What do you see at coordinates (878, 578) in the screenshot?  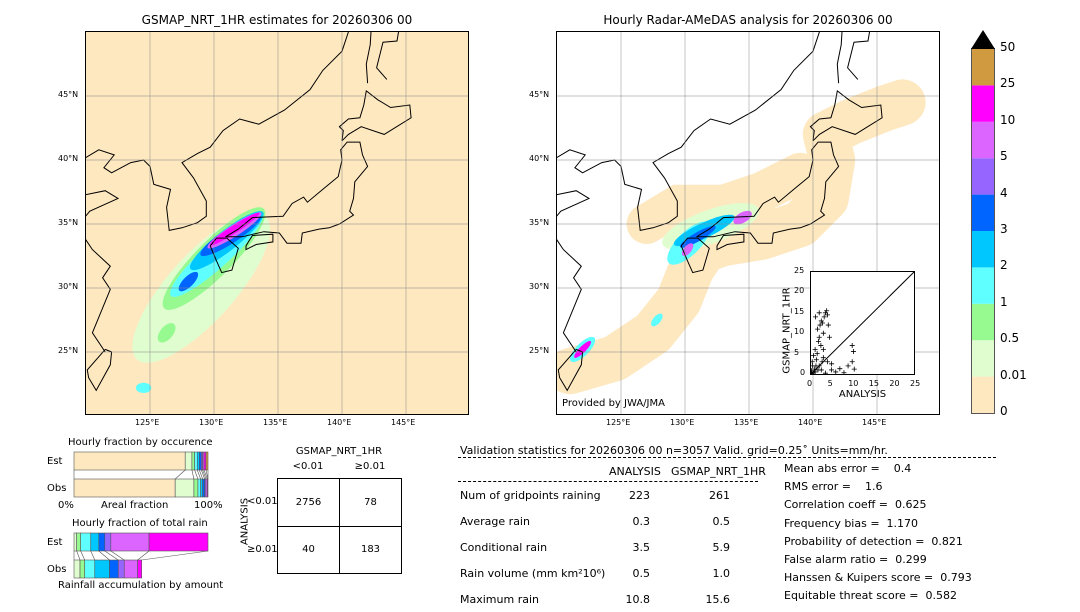 I see `score-line: Hanssen & Kuipers score = 0.793` at bounding box center [878, 578].